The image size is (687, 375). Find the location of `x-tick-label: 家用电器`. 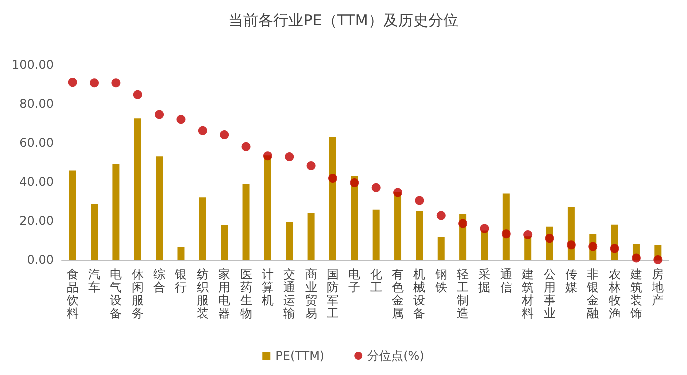

x-tick-label: 家用电器 is located at coordinates (224, 294).